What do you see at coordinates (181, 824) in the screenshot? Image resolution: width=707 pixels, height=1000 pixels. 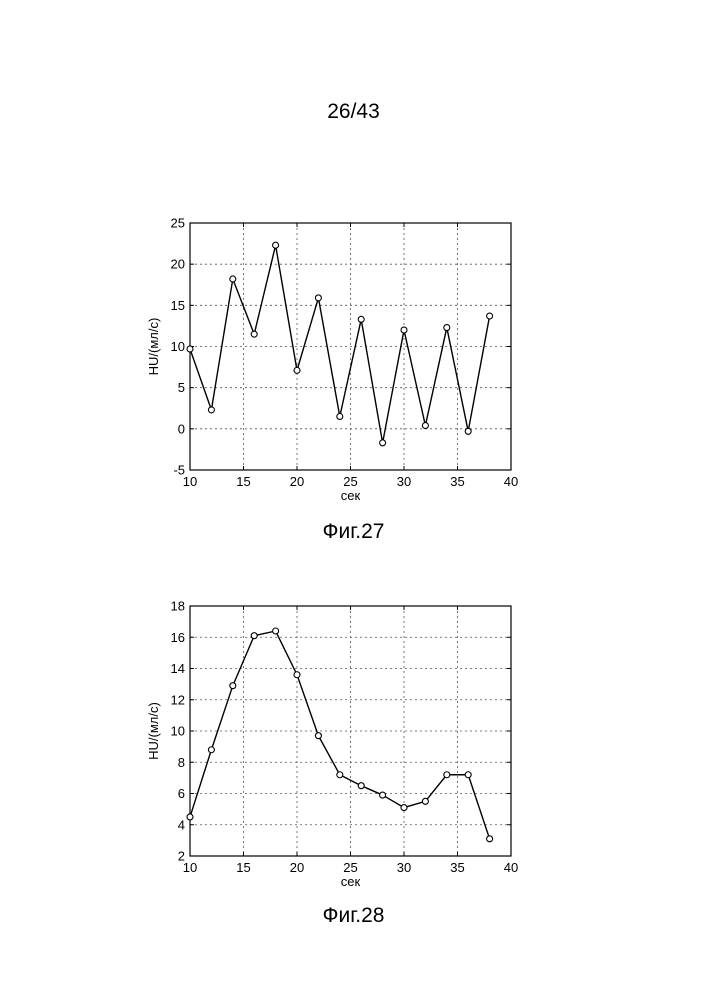 I see `y-tick-label: 4` at bounding box center [181, 824].